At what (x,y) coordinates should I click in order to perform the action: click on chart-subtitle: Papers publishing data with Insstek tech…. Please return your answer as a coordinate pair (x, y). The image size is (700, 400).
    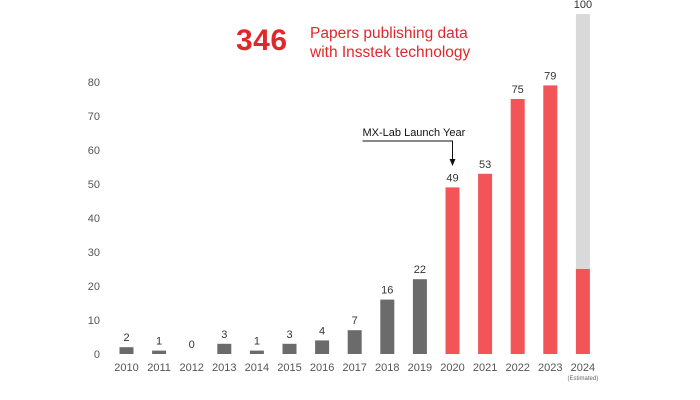
    Looking at the image, I should click on (390, 43).